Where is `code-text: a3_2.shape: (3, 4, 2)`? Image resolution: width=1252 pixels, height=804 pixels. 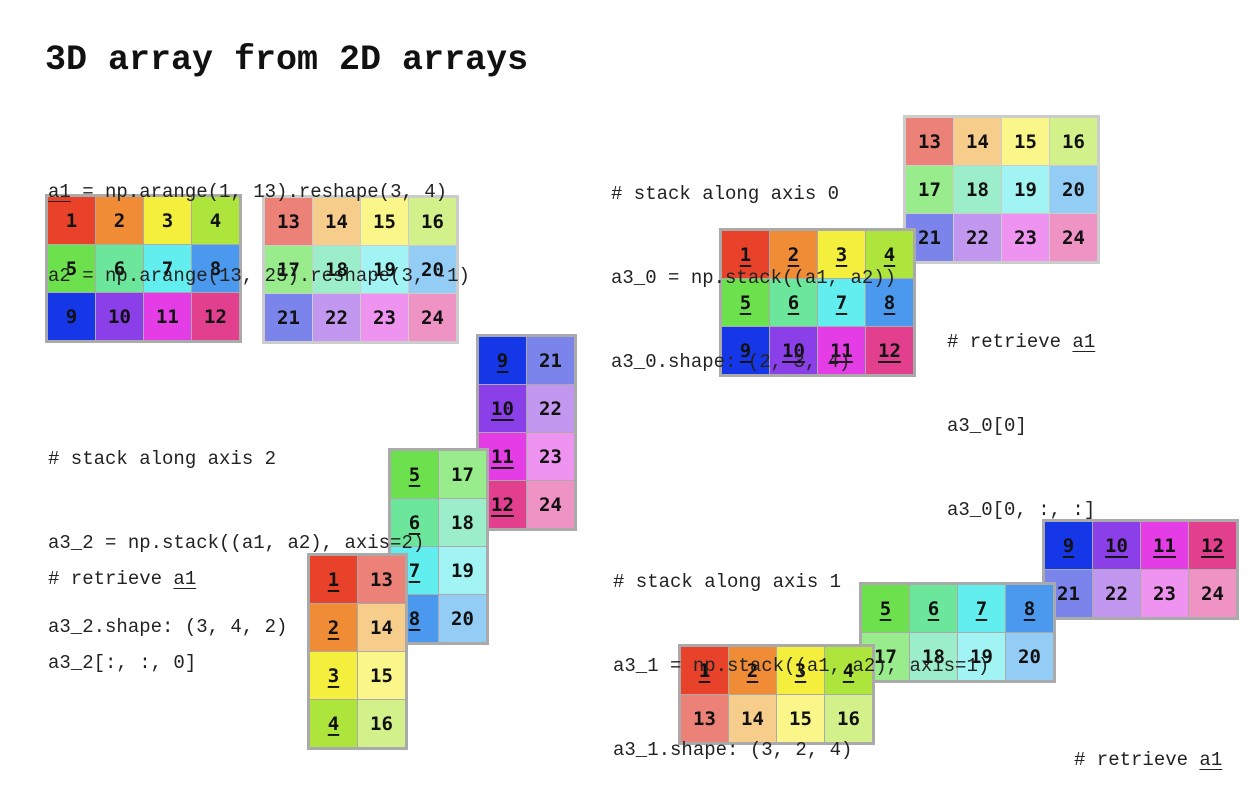 code-text: a3_2.shape: (3, 4, 2) is located at coordinates (168, 627).